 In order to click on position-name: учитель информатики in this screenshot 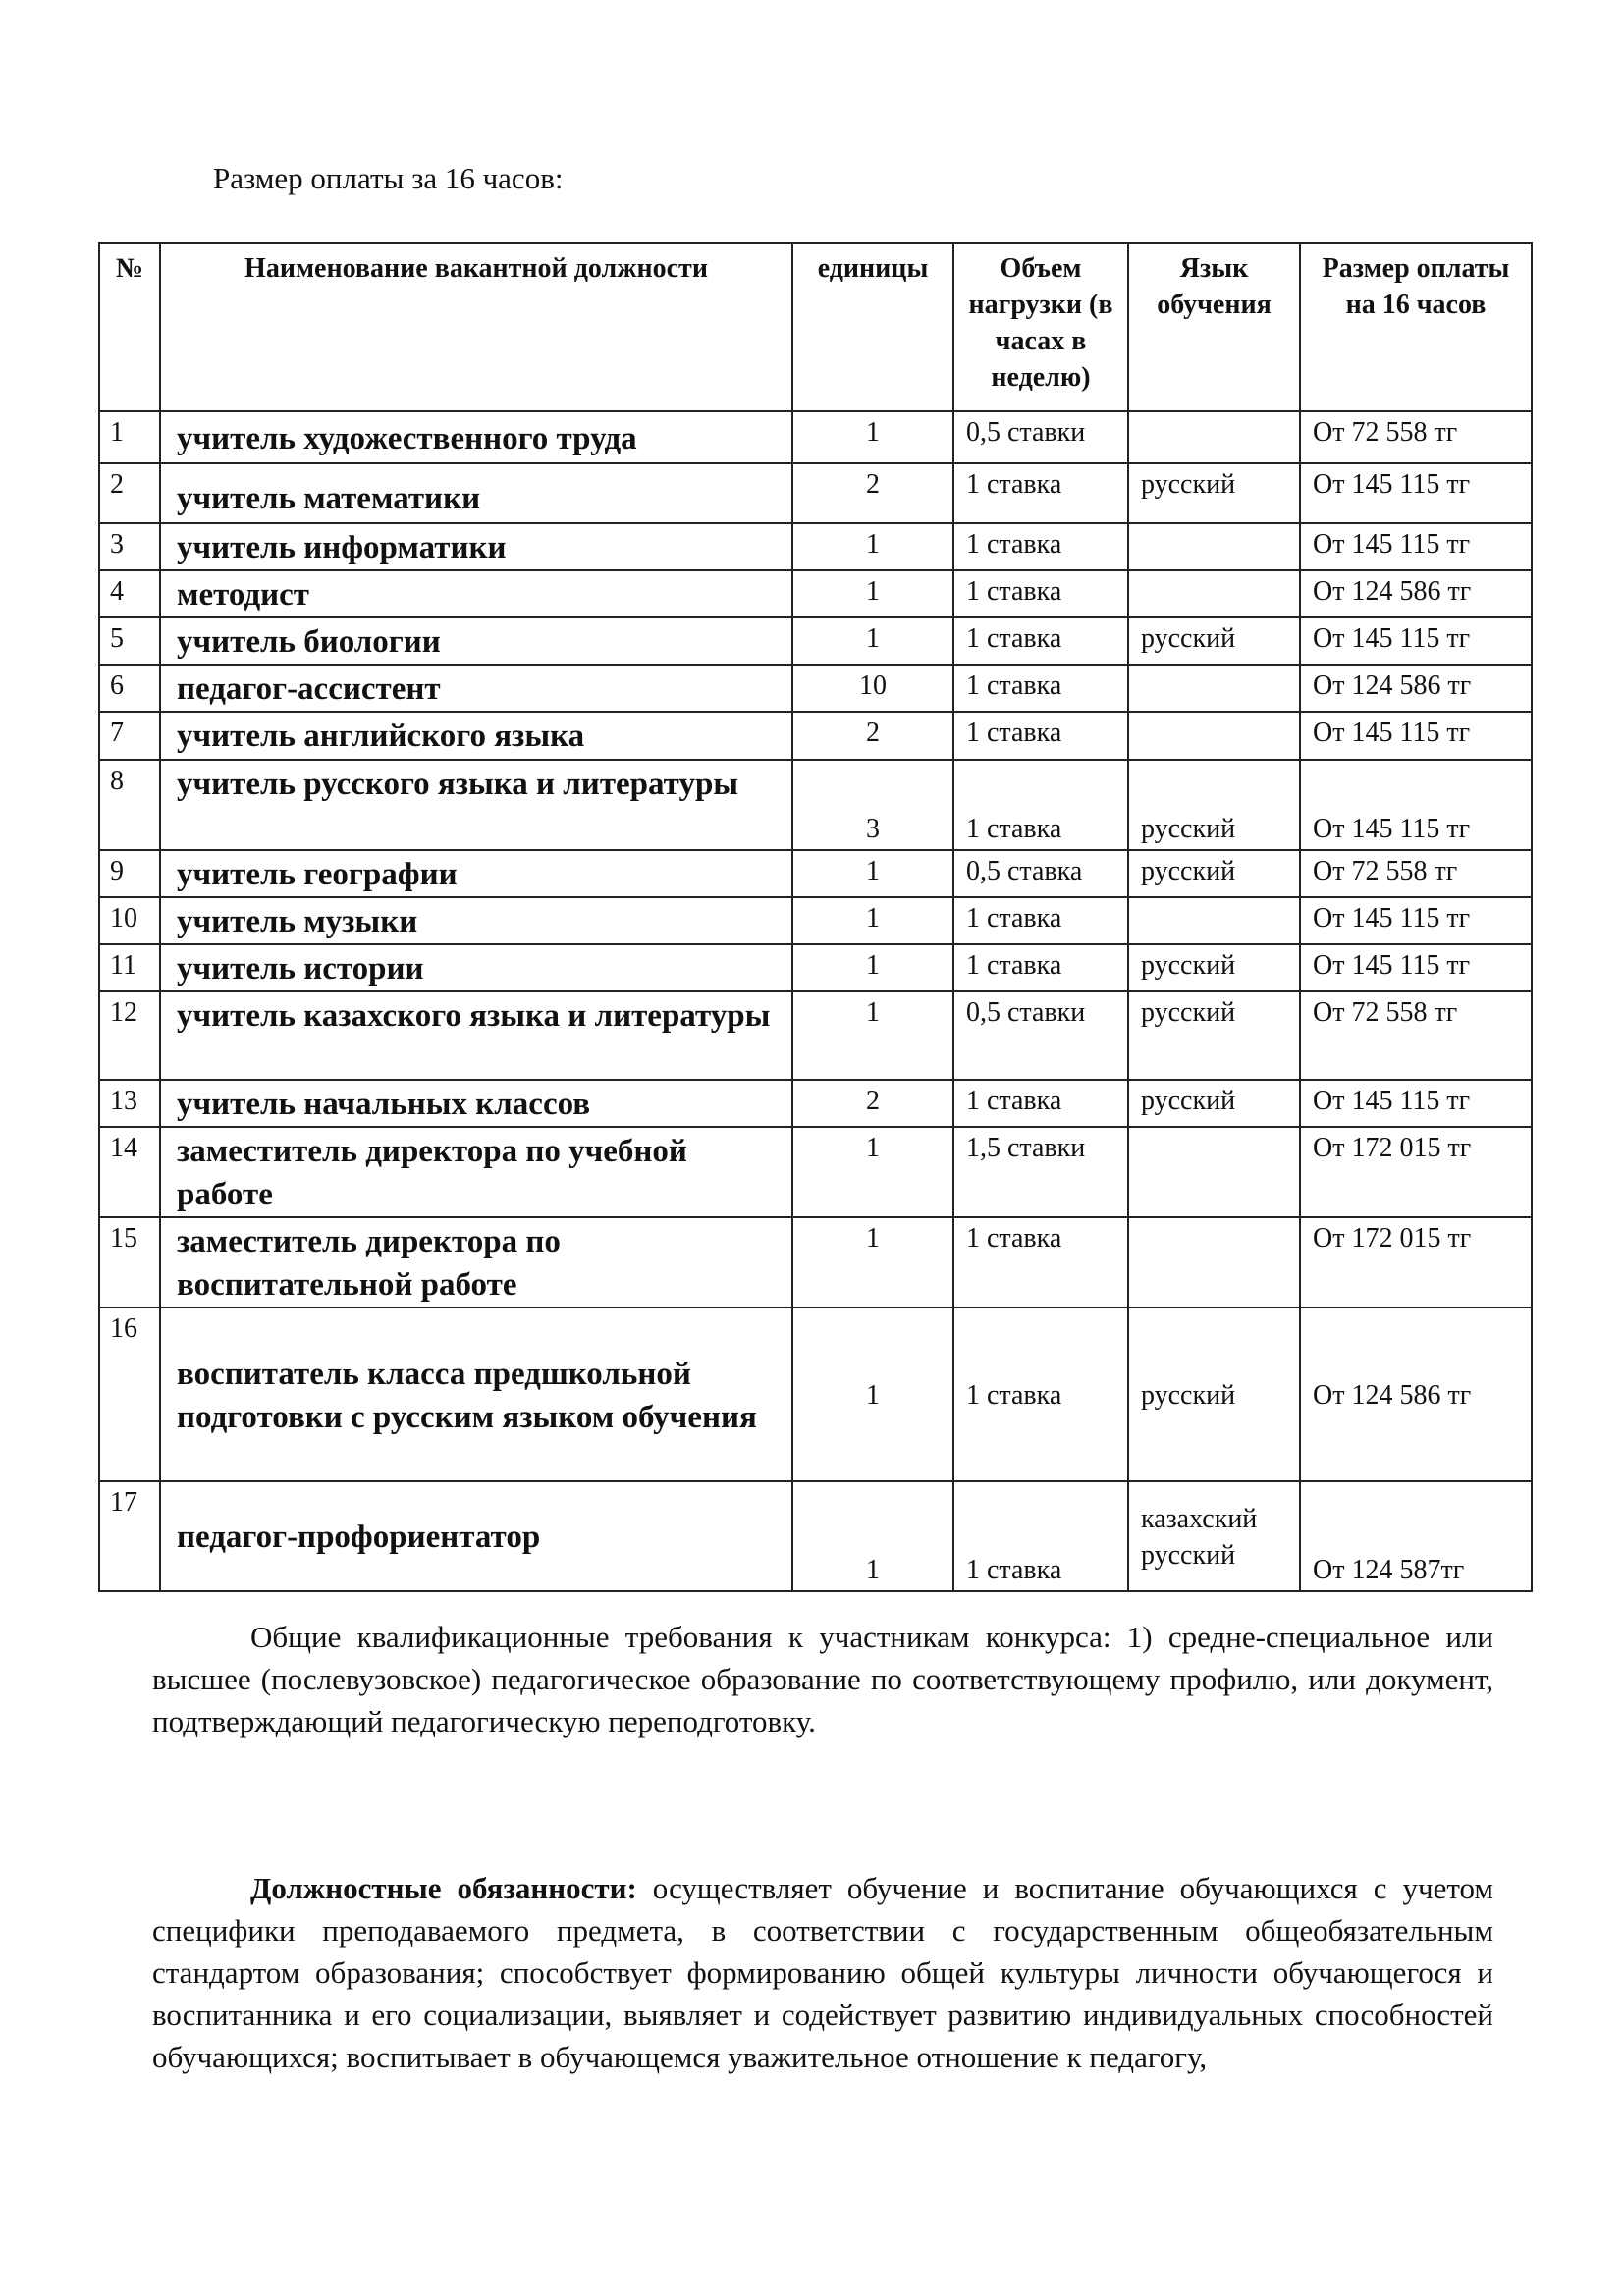, I will do `click(476, 546)`.